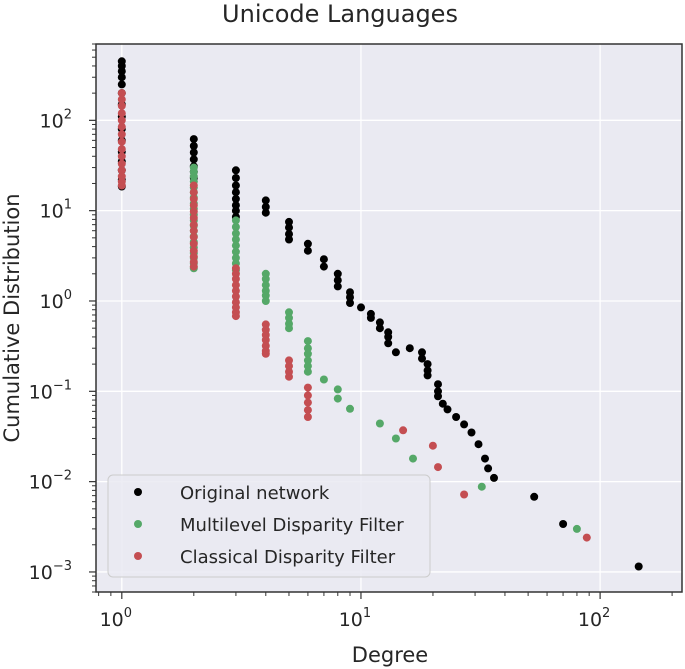 This screenshot has height=669, width=685. Describe the element at coordinates (255, 493) in the screenshot. I see `legend-label-original: Original network` at that location.